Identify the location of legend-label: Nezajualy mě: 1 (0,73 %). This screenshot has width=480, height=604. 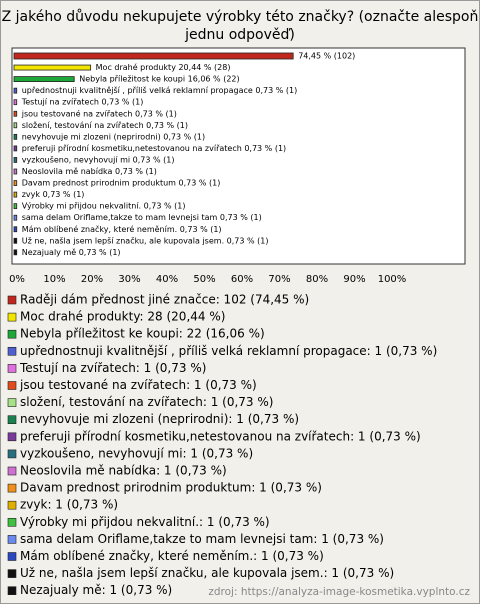
(96, 590).